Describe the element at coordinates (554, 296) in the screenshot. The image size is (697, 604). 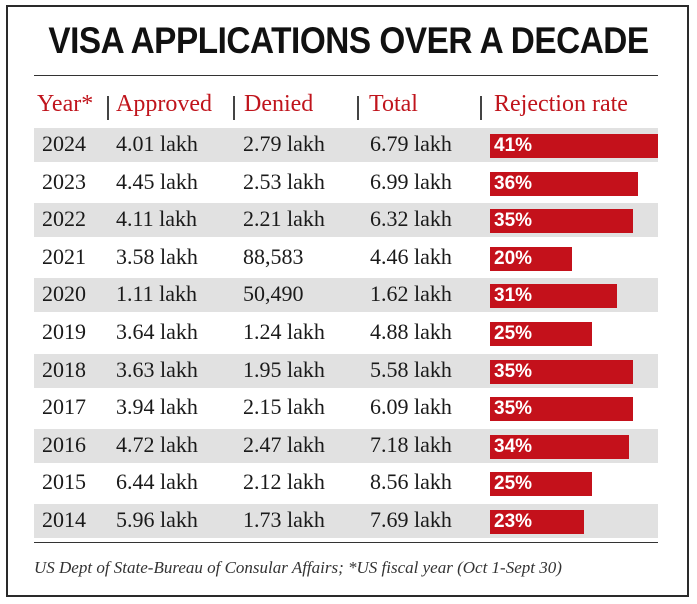
I see `rejection-rate-bar: 31%` at that location.